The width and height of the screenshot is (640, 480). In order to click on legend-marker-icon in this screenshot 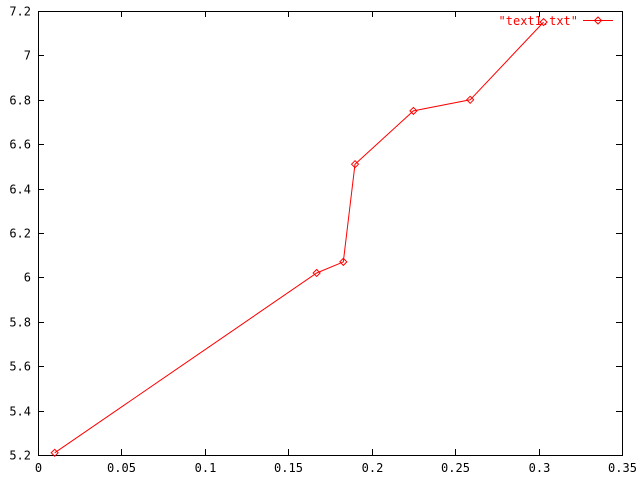, I will do `click(598, 20)`.